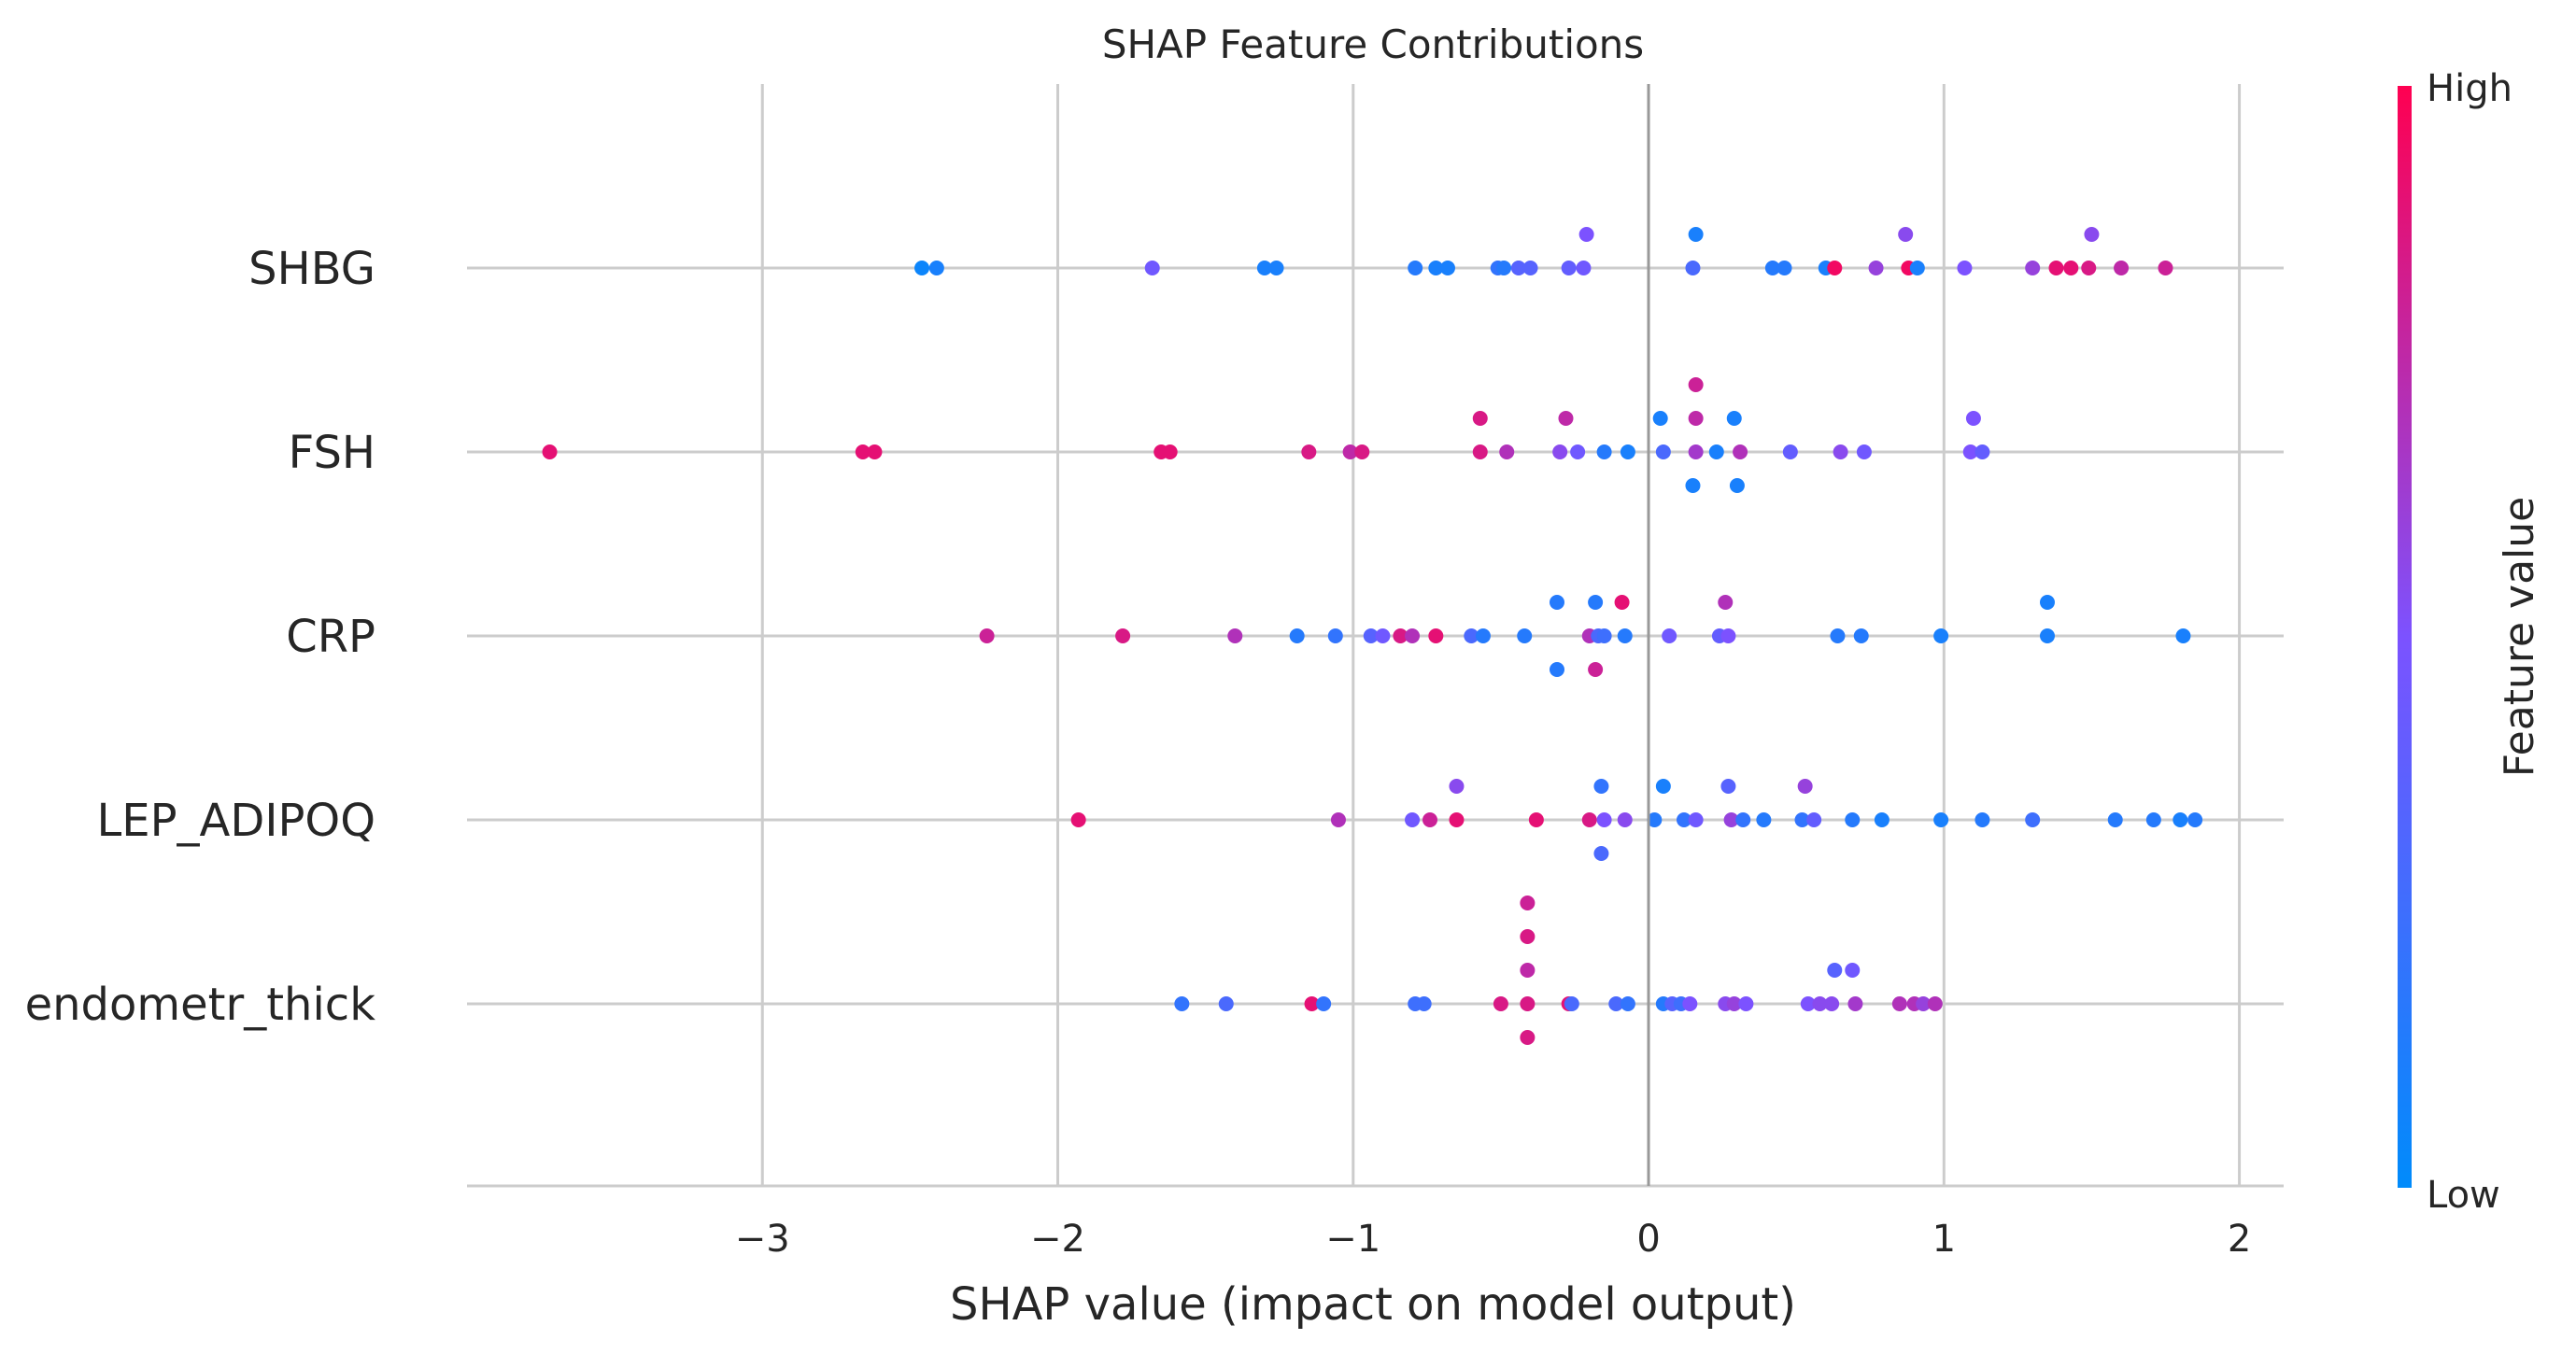 The image size is (2576, 1354). Describe the element at coordinates (762, 1239) in the screenshot. I see `x-tick-label: −3` at that location.